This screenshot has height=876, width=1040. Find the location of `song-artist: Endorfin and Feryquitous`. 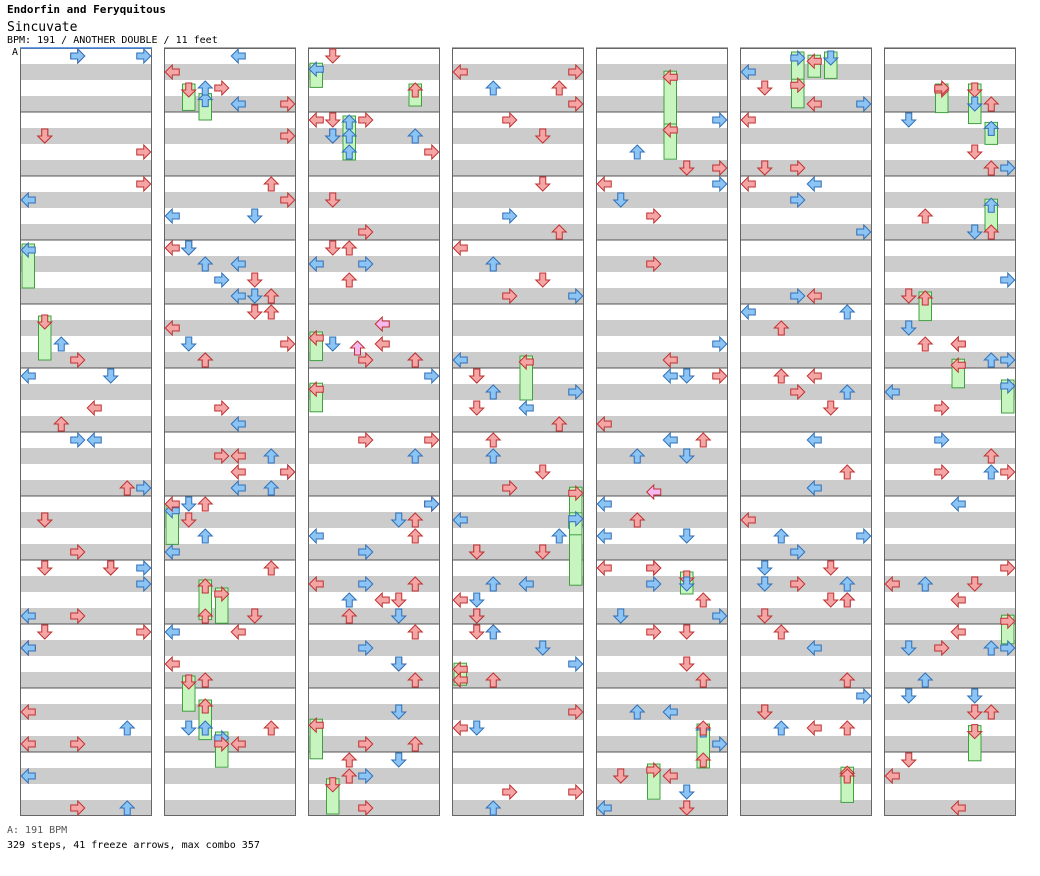

song-artist: Endorfin and Feryquitous is located at coordinates (86, 9).